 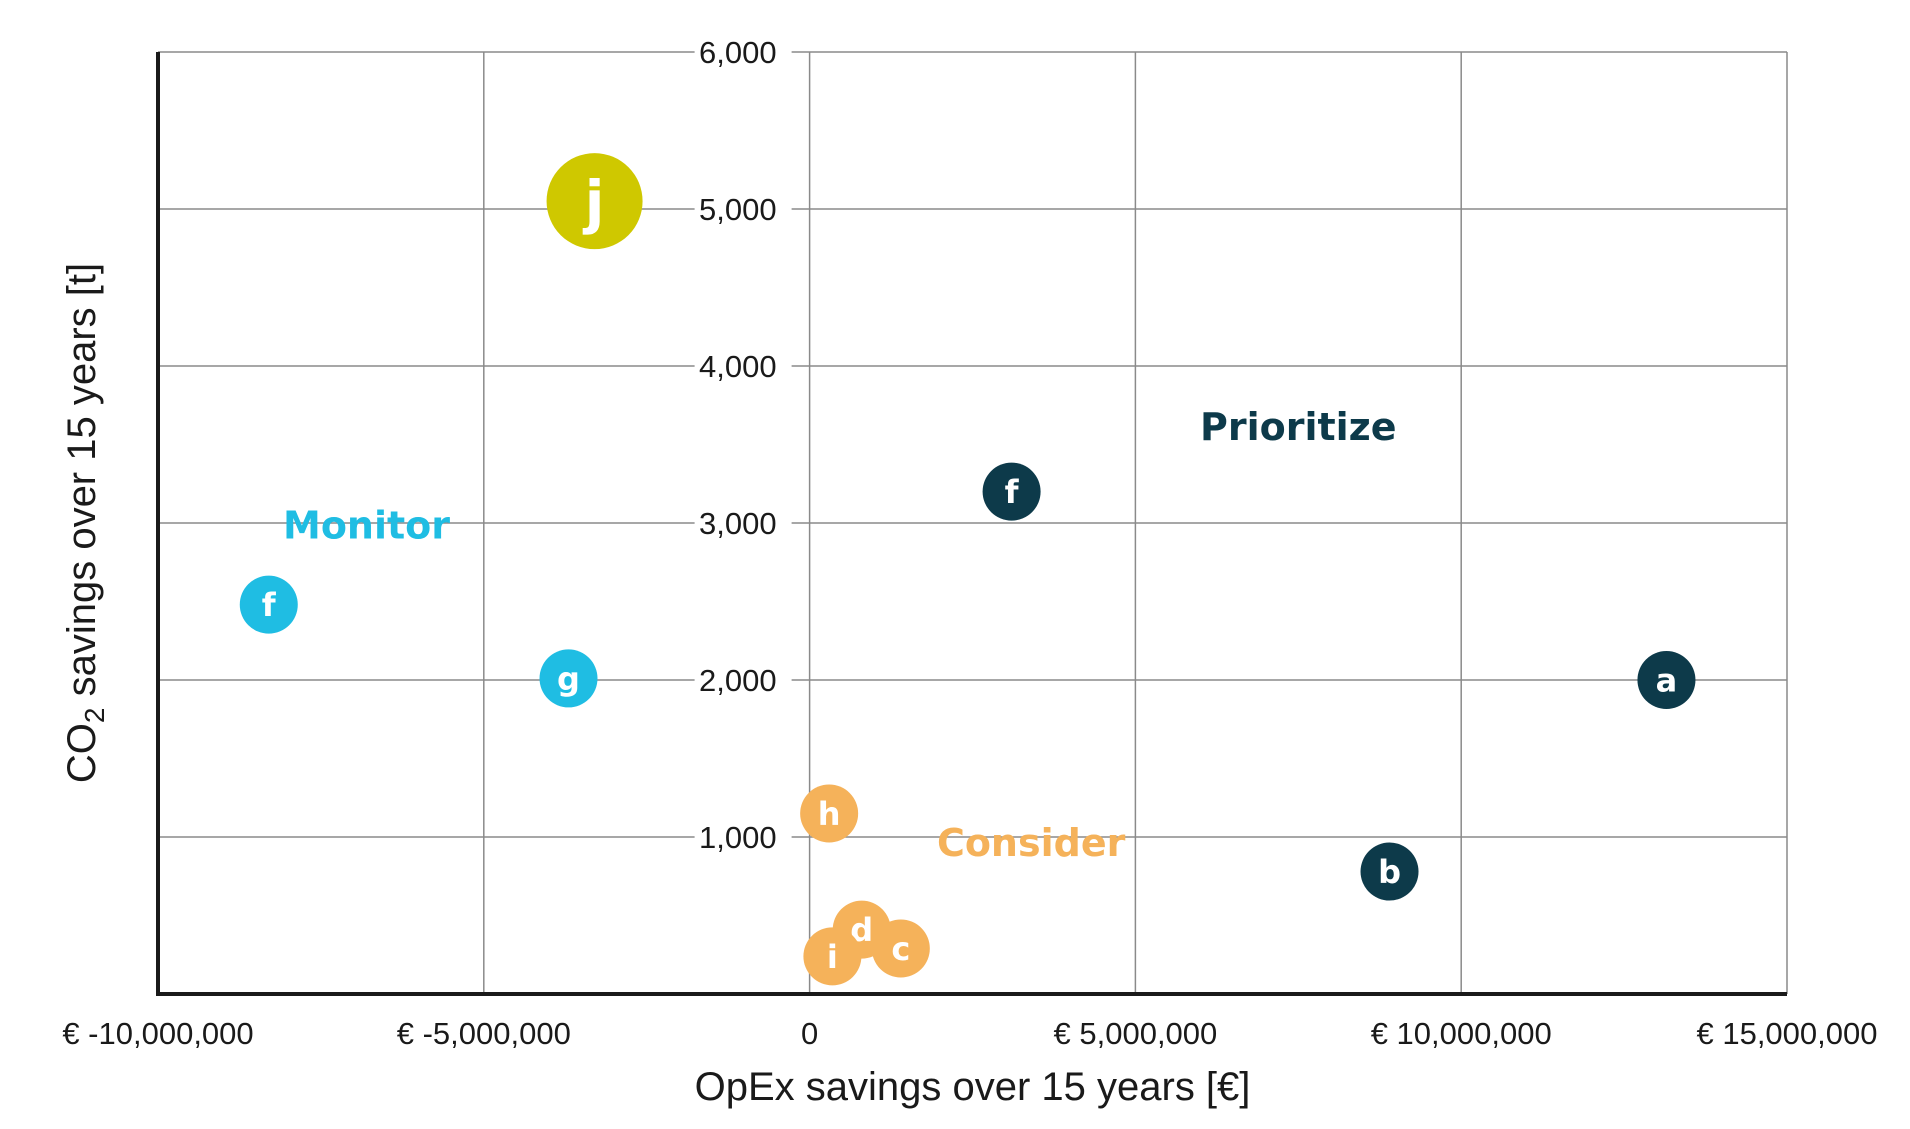 I want to click on data-point-h-6: h, so click(x=829, y=813).